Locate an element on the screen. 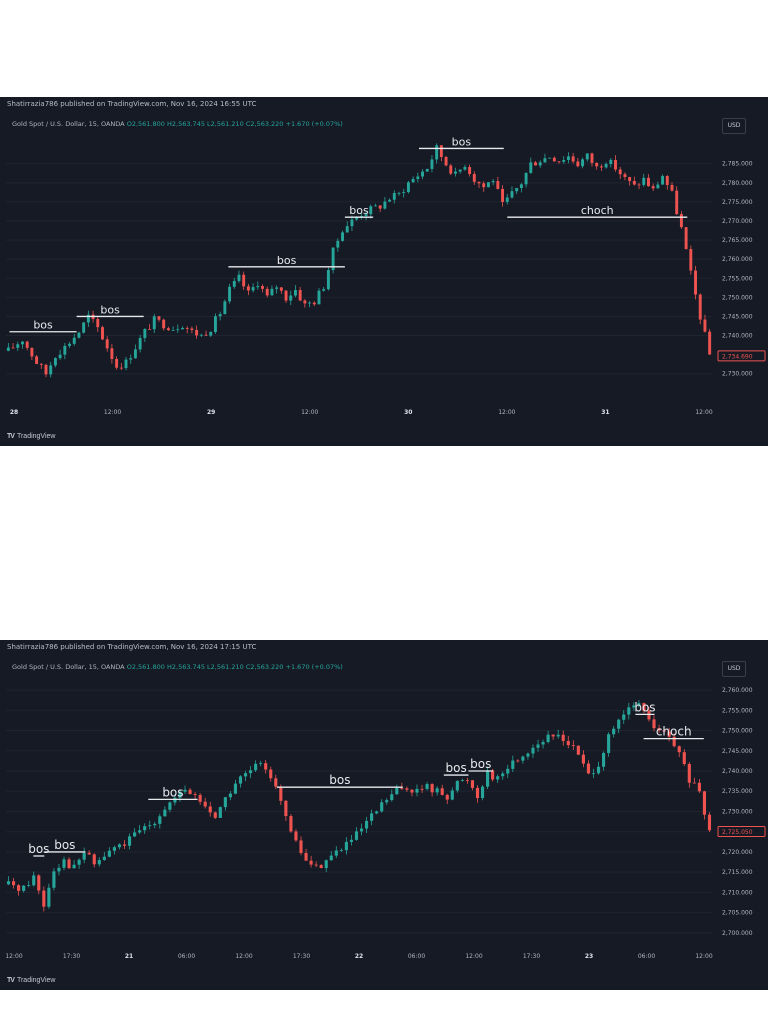  y-tick-label: 2,720.000 is located at coordinates (737, 852).